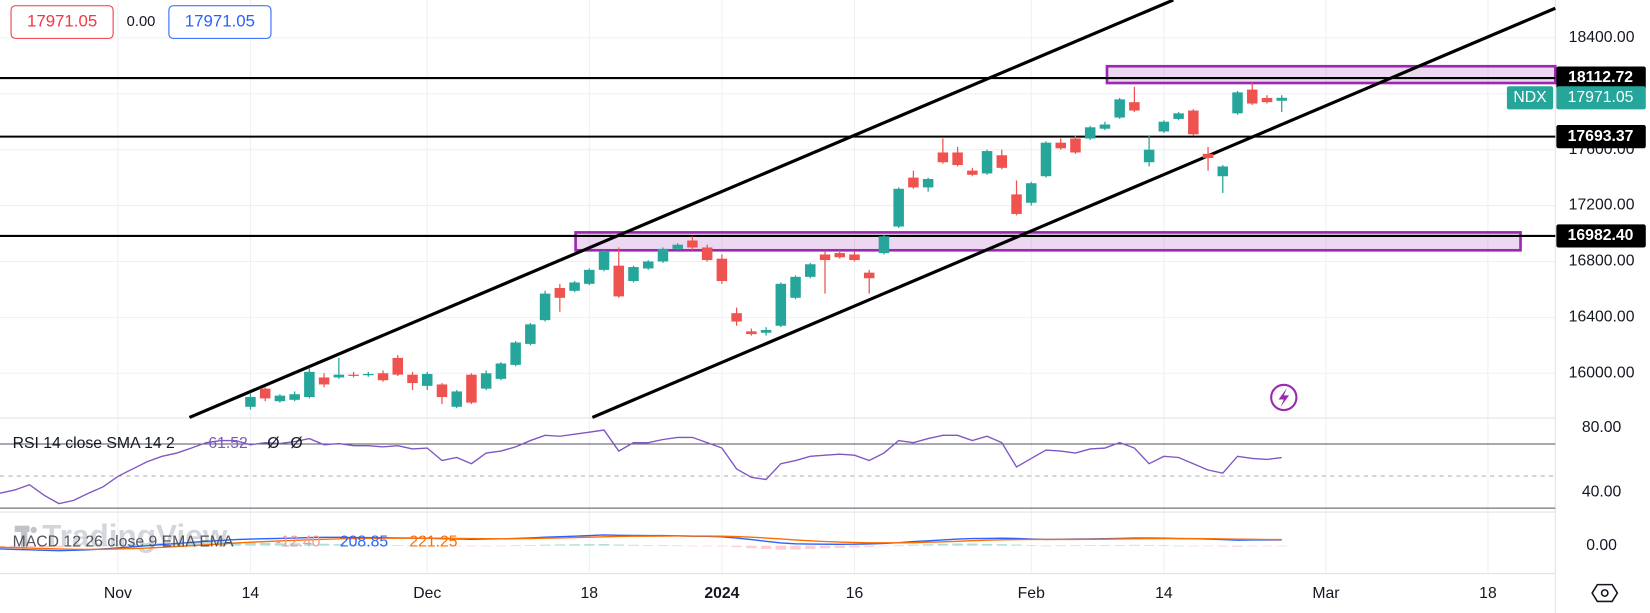  I want to click on symbol-label: NDX, so click(1530, 97).